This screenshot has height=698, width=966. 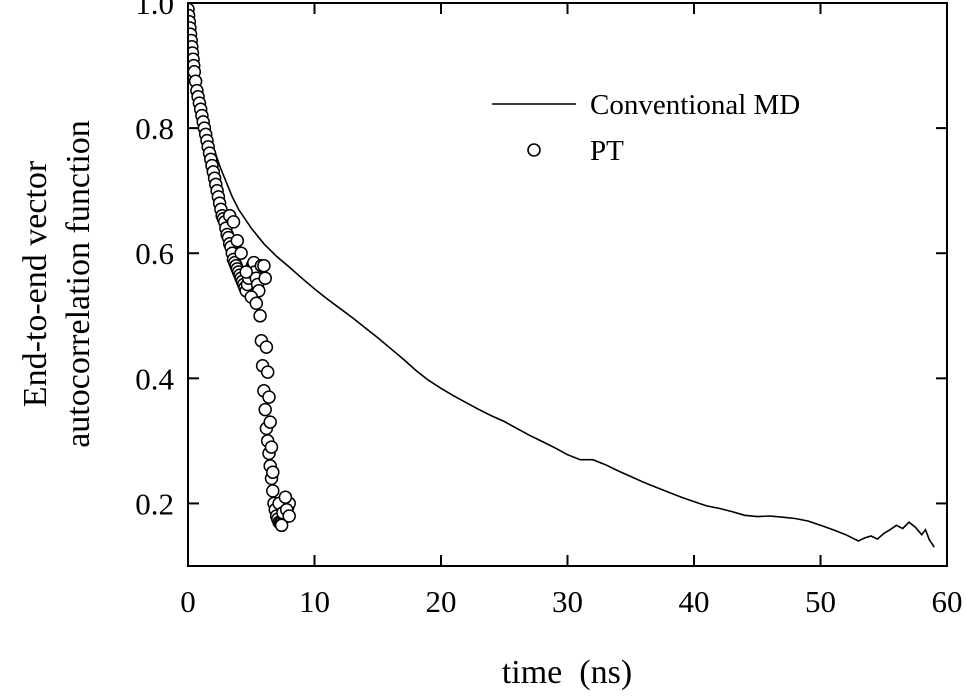 I want to click on legend-swatch-pt, so click(x=534, y=150).